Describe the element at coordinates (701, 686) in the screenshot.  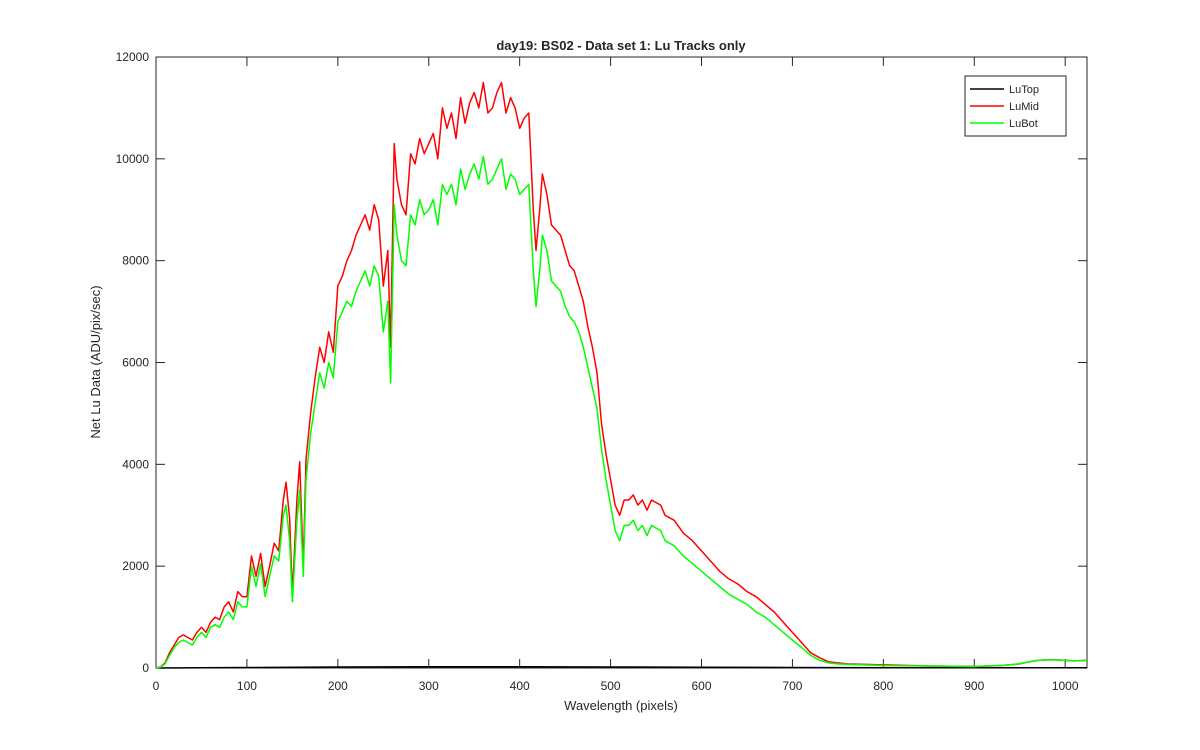
I see `x-tick-label: 600` at that location.